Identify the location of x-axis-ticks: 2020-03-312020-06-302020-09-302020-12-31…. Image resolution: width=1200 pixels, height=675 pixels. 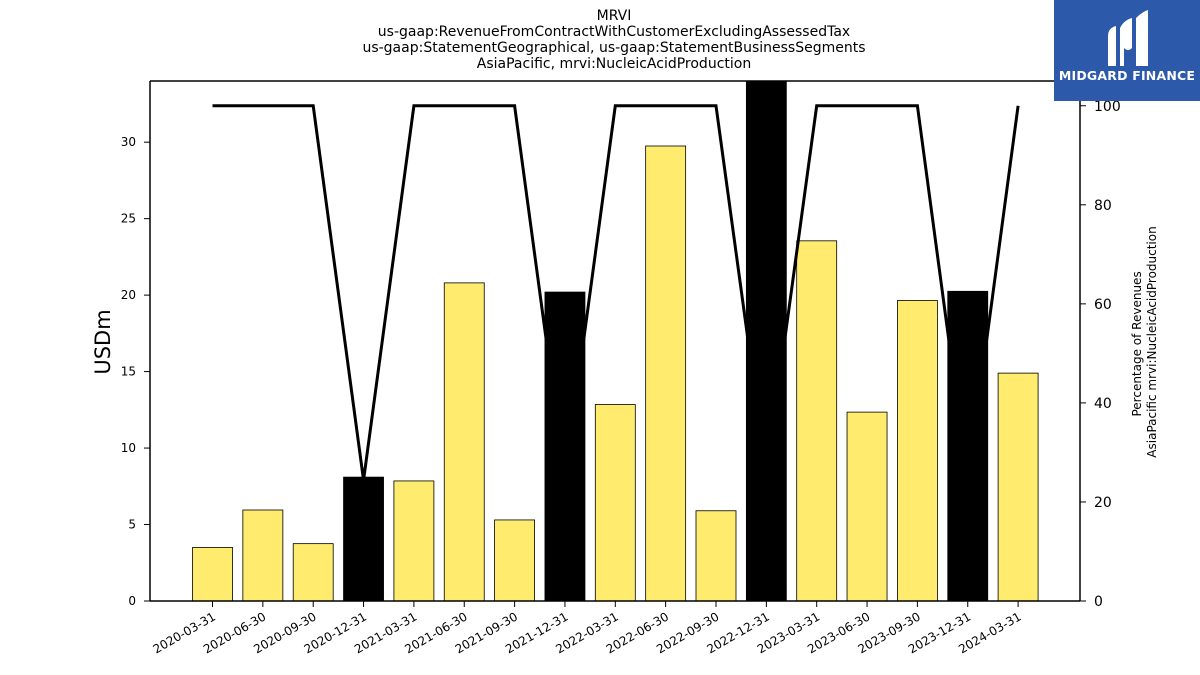
(587, 628).